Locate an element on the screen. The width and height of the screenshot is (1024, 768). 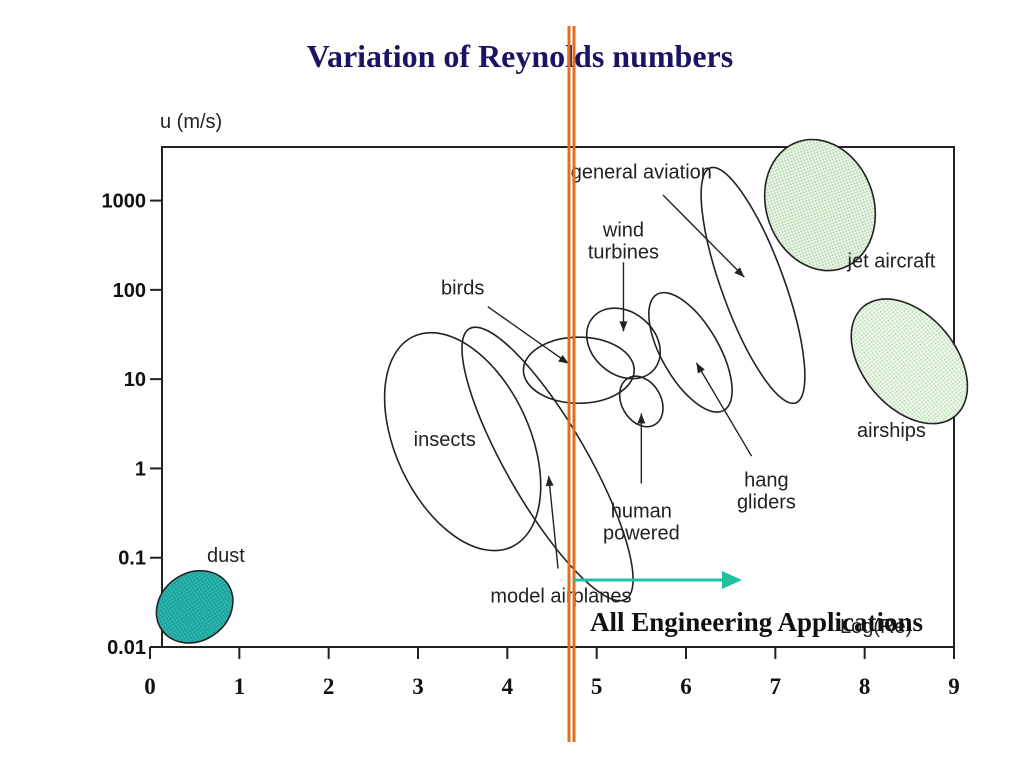
y-tick-label: 0.1 is located at coordinates (132, 559).